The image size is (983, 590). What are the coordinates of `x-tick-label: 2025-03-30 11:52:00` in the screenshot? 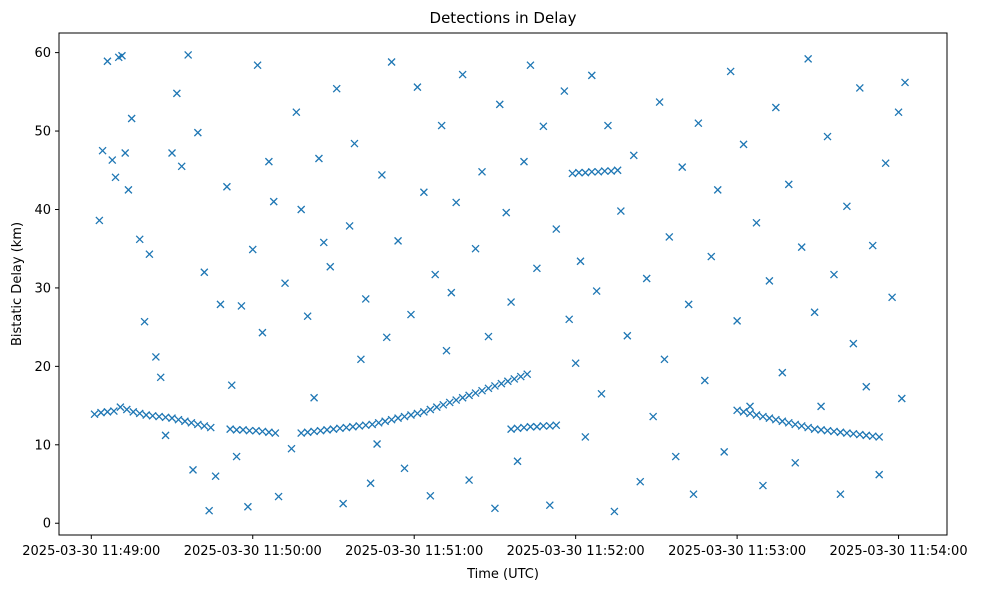 It's located at (576, 551).